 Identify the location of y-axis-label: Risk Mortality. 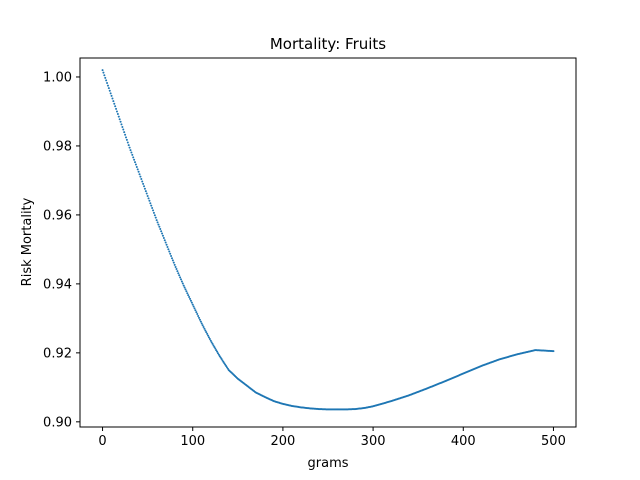
(27, 241).